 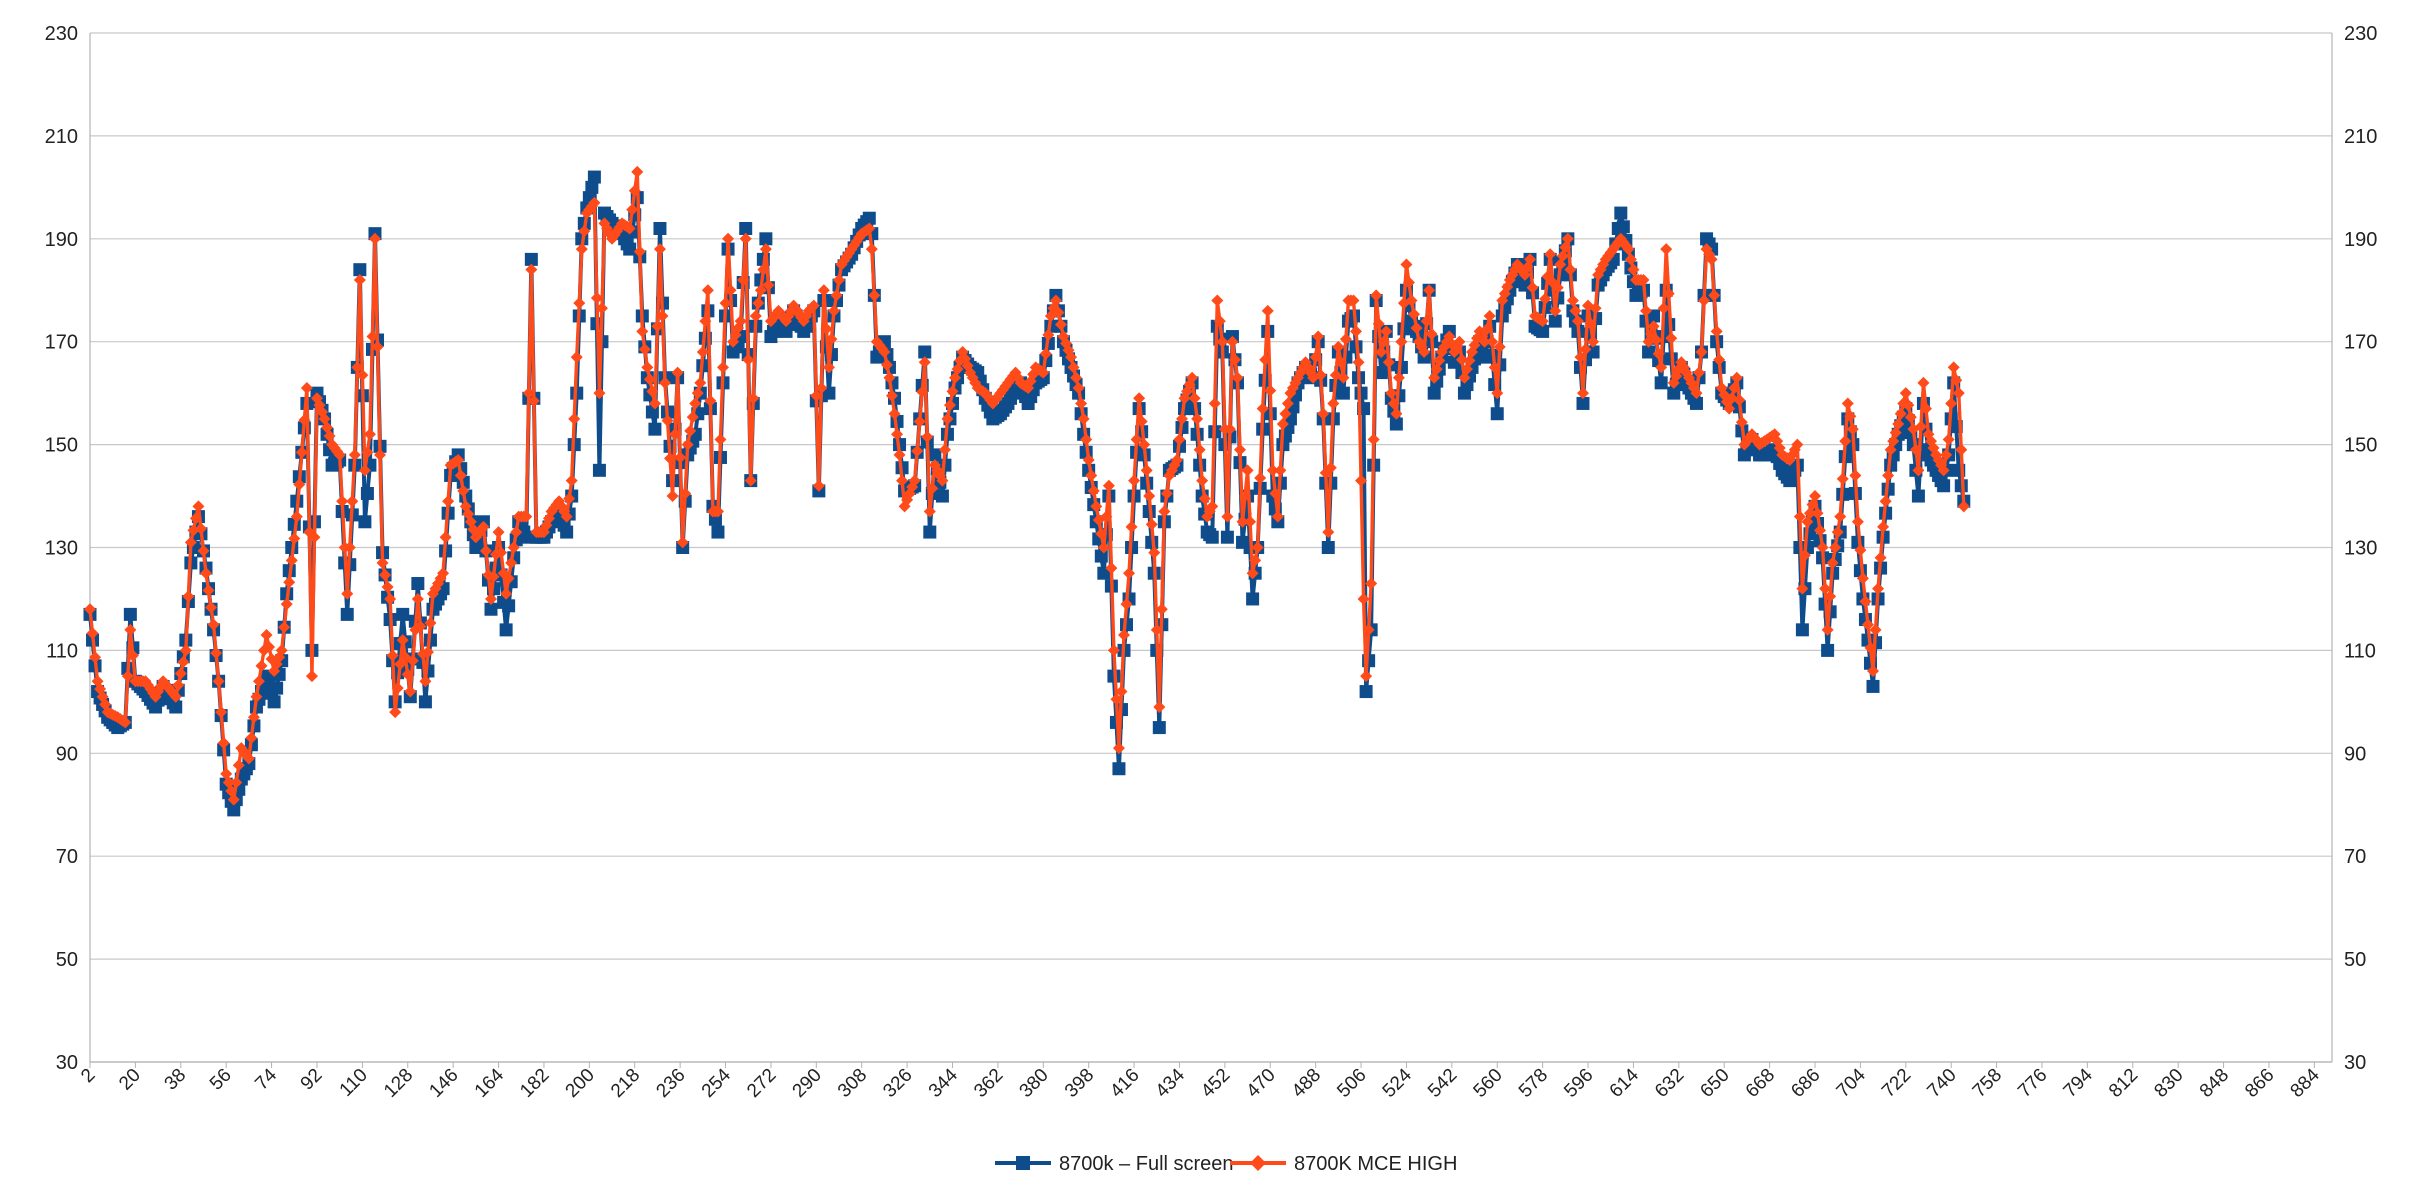 What do you see at coordinates (1023, 1163) in the screenshot?
I see `square-marker-icon` at bounding box center [1023, 1163].